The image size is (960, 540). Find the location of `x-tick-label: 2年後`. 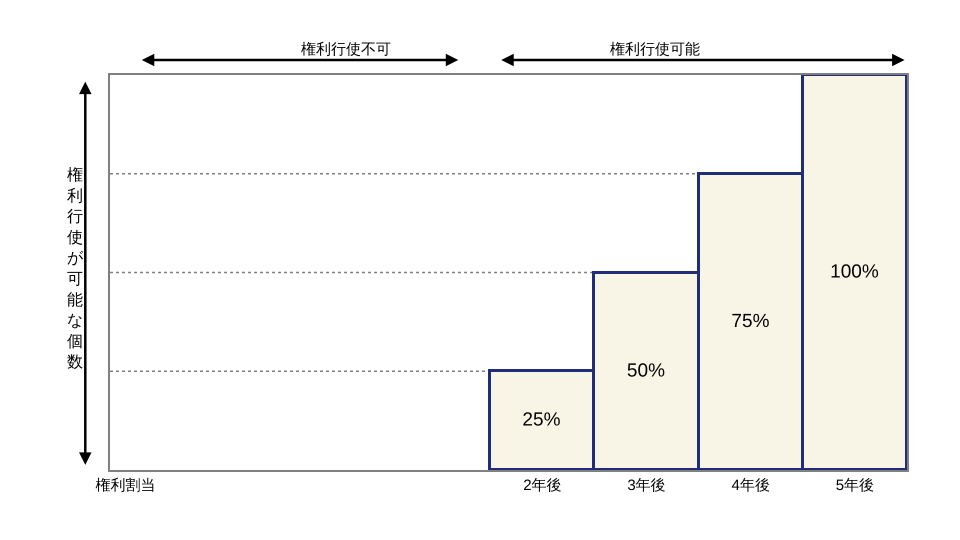

x-tick-label: 2年後 is located at coordinates (542, 485).